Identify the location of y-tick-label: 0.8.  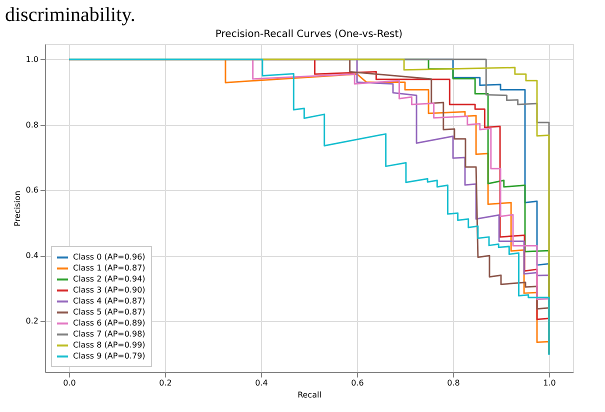
(32, 125).